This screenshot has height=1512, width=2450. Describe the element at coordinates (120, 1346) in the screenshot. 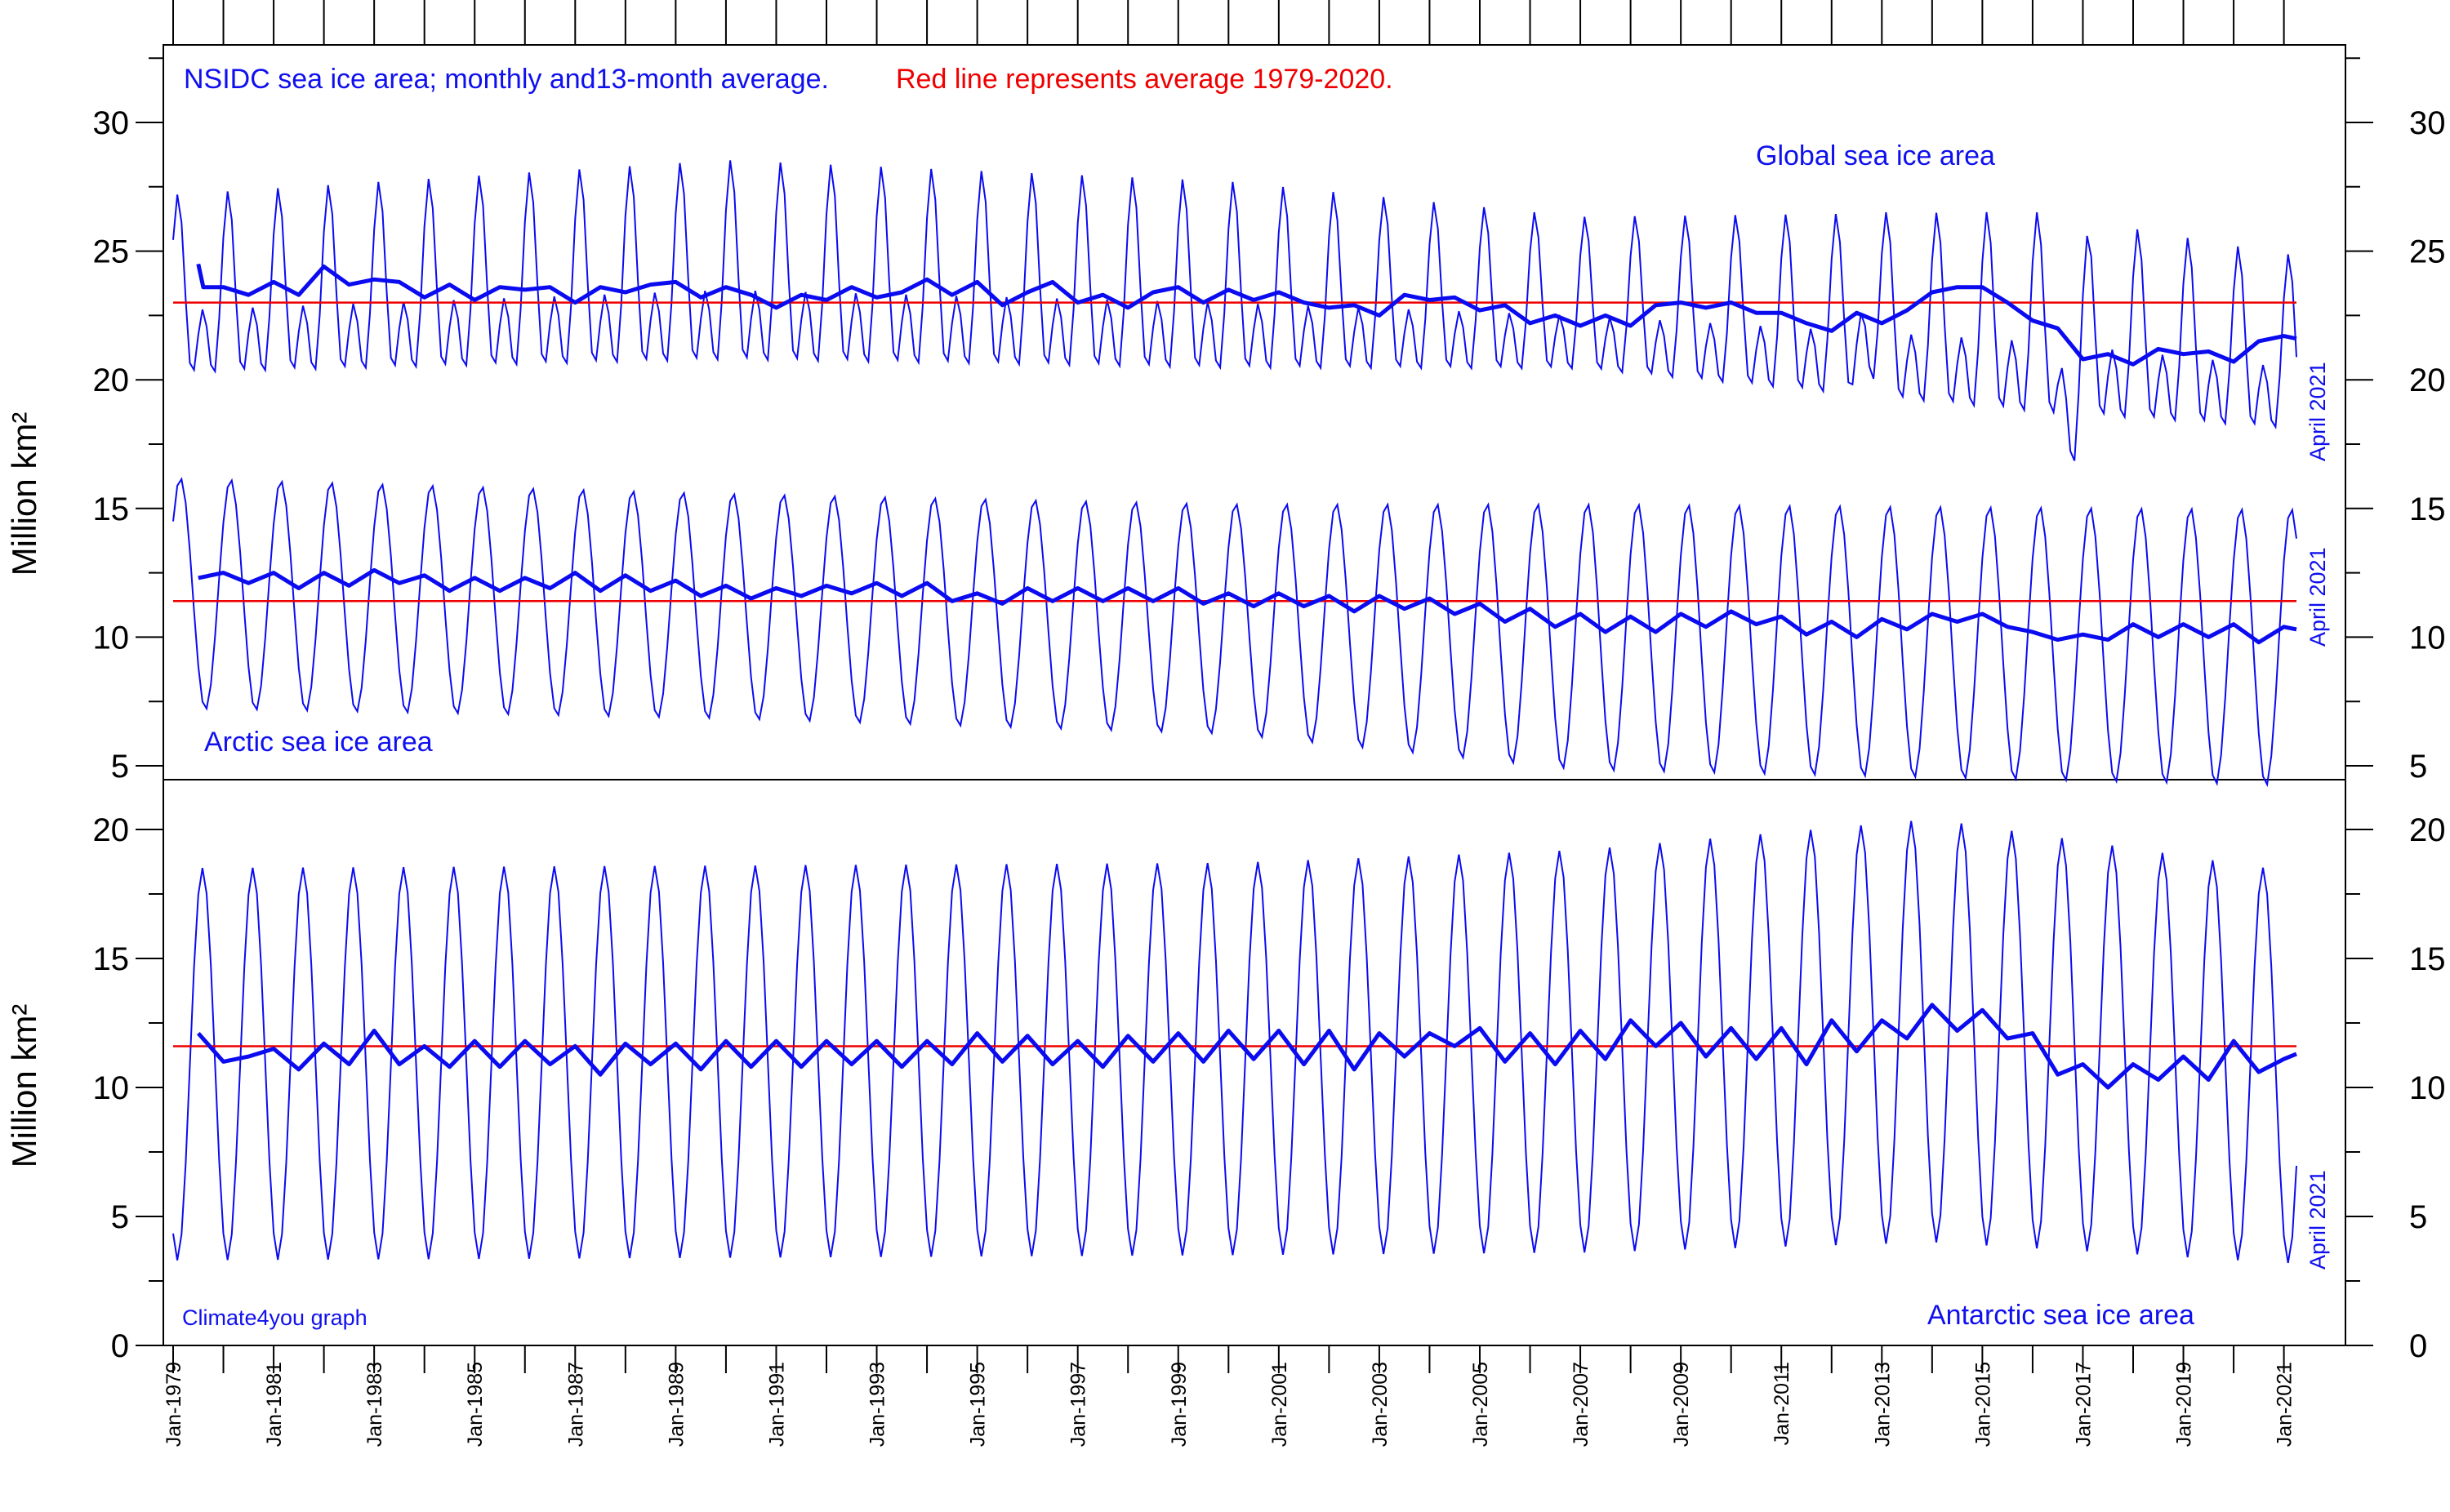

I see `y-tick-label-left: 0` at that location.